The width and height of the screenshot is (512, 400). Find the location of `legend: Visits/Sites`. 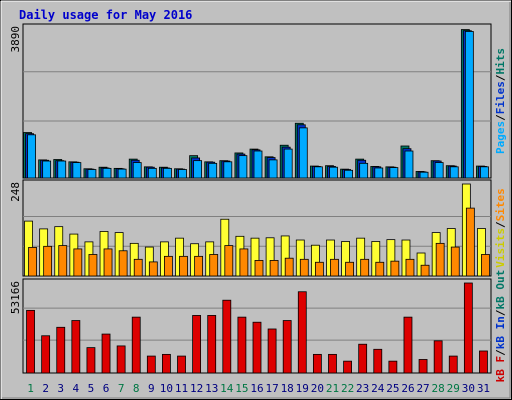

legend: Visits/Sites is located at coordinates (500, 228).